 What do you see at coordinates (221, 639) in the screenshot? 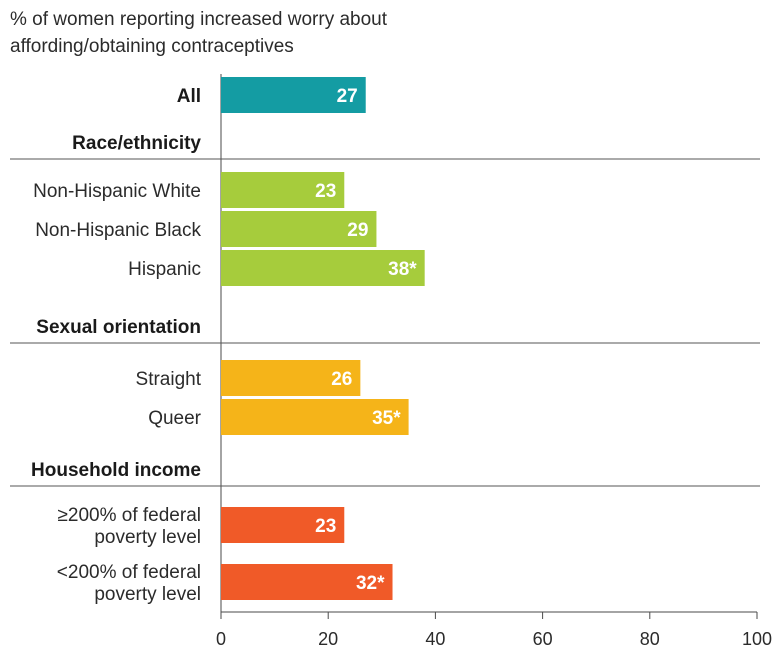
I see `x-tick-label: 0` at bounding box center [221, 639].